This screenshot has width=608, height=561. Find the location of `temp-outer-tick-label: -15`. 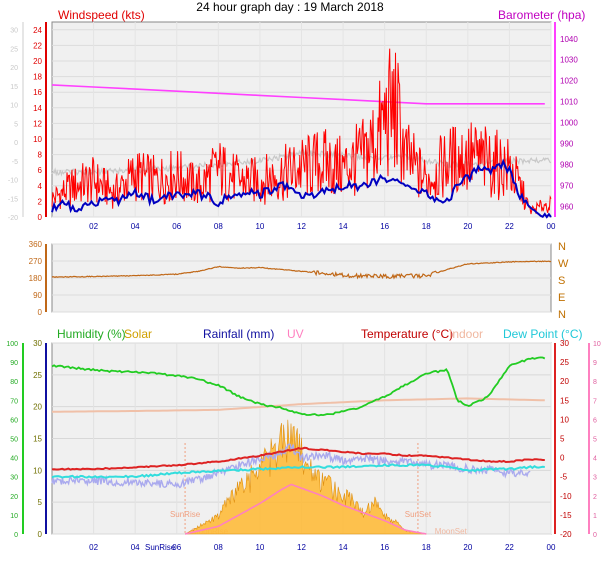

temp-outer-tick-label: -15 is located at coordinates (13, 199).